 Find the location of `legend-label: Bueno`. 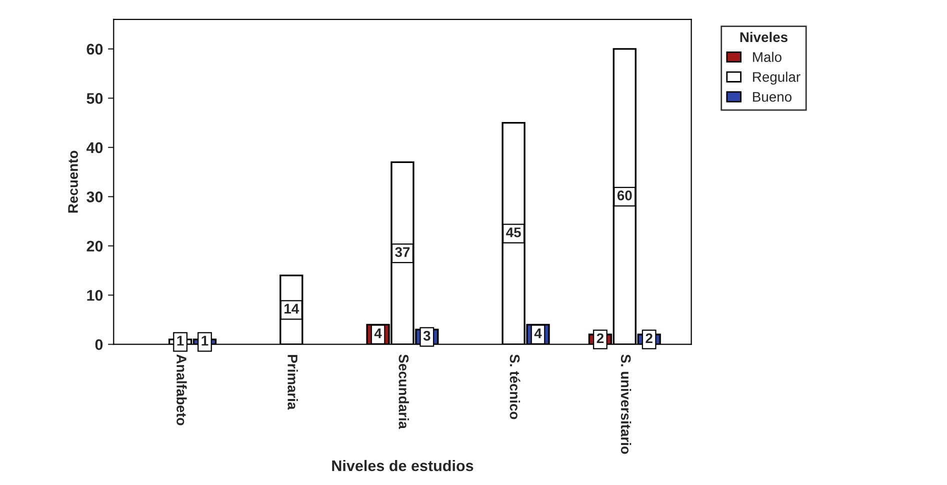

legend-label: Bueno is located at coordinates (772, 97).